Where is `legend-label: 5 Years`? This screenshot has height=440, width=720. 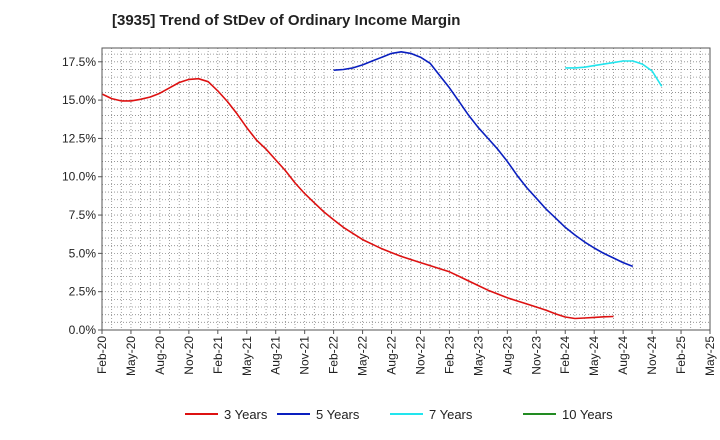 legend-label: 5 Years is located at coordinates (338, 414).